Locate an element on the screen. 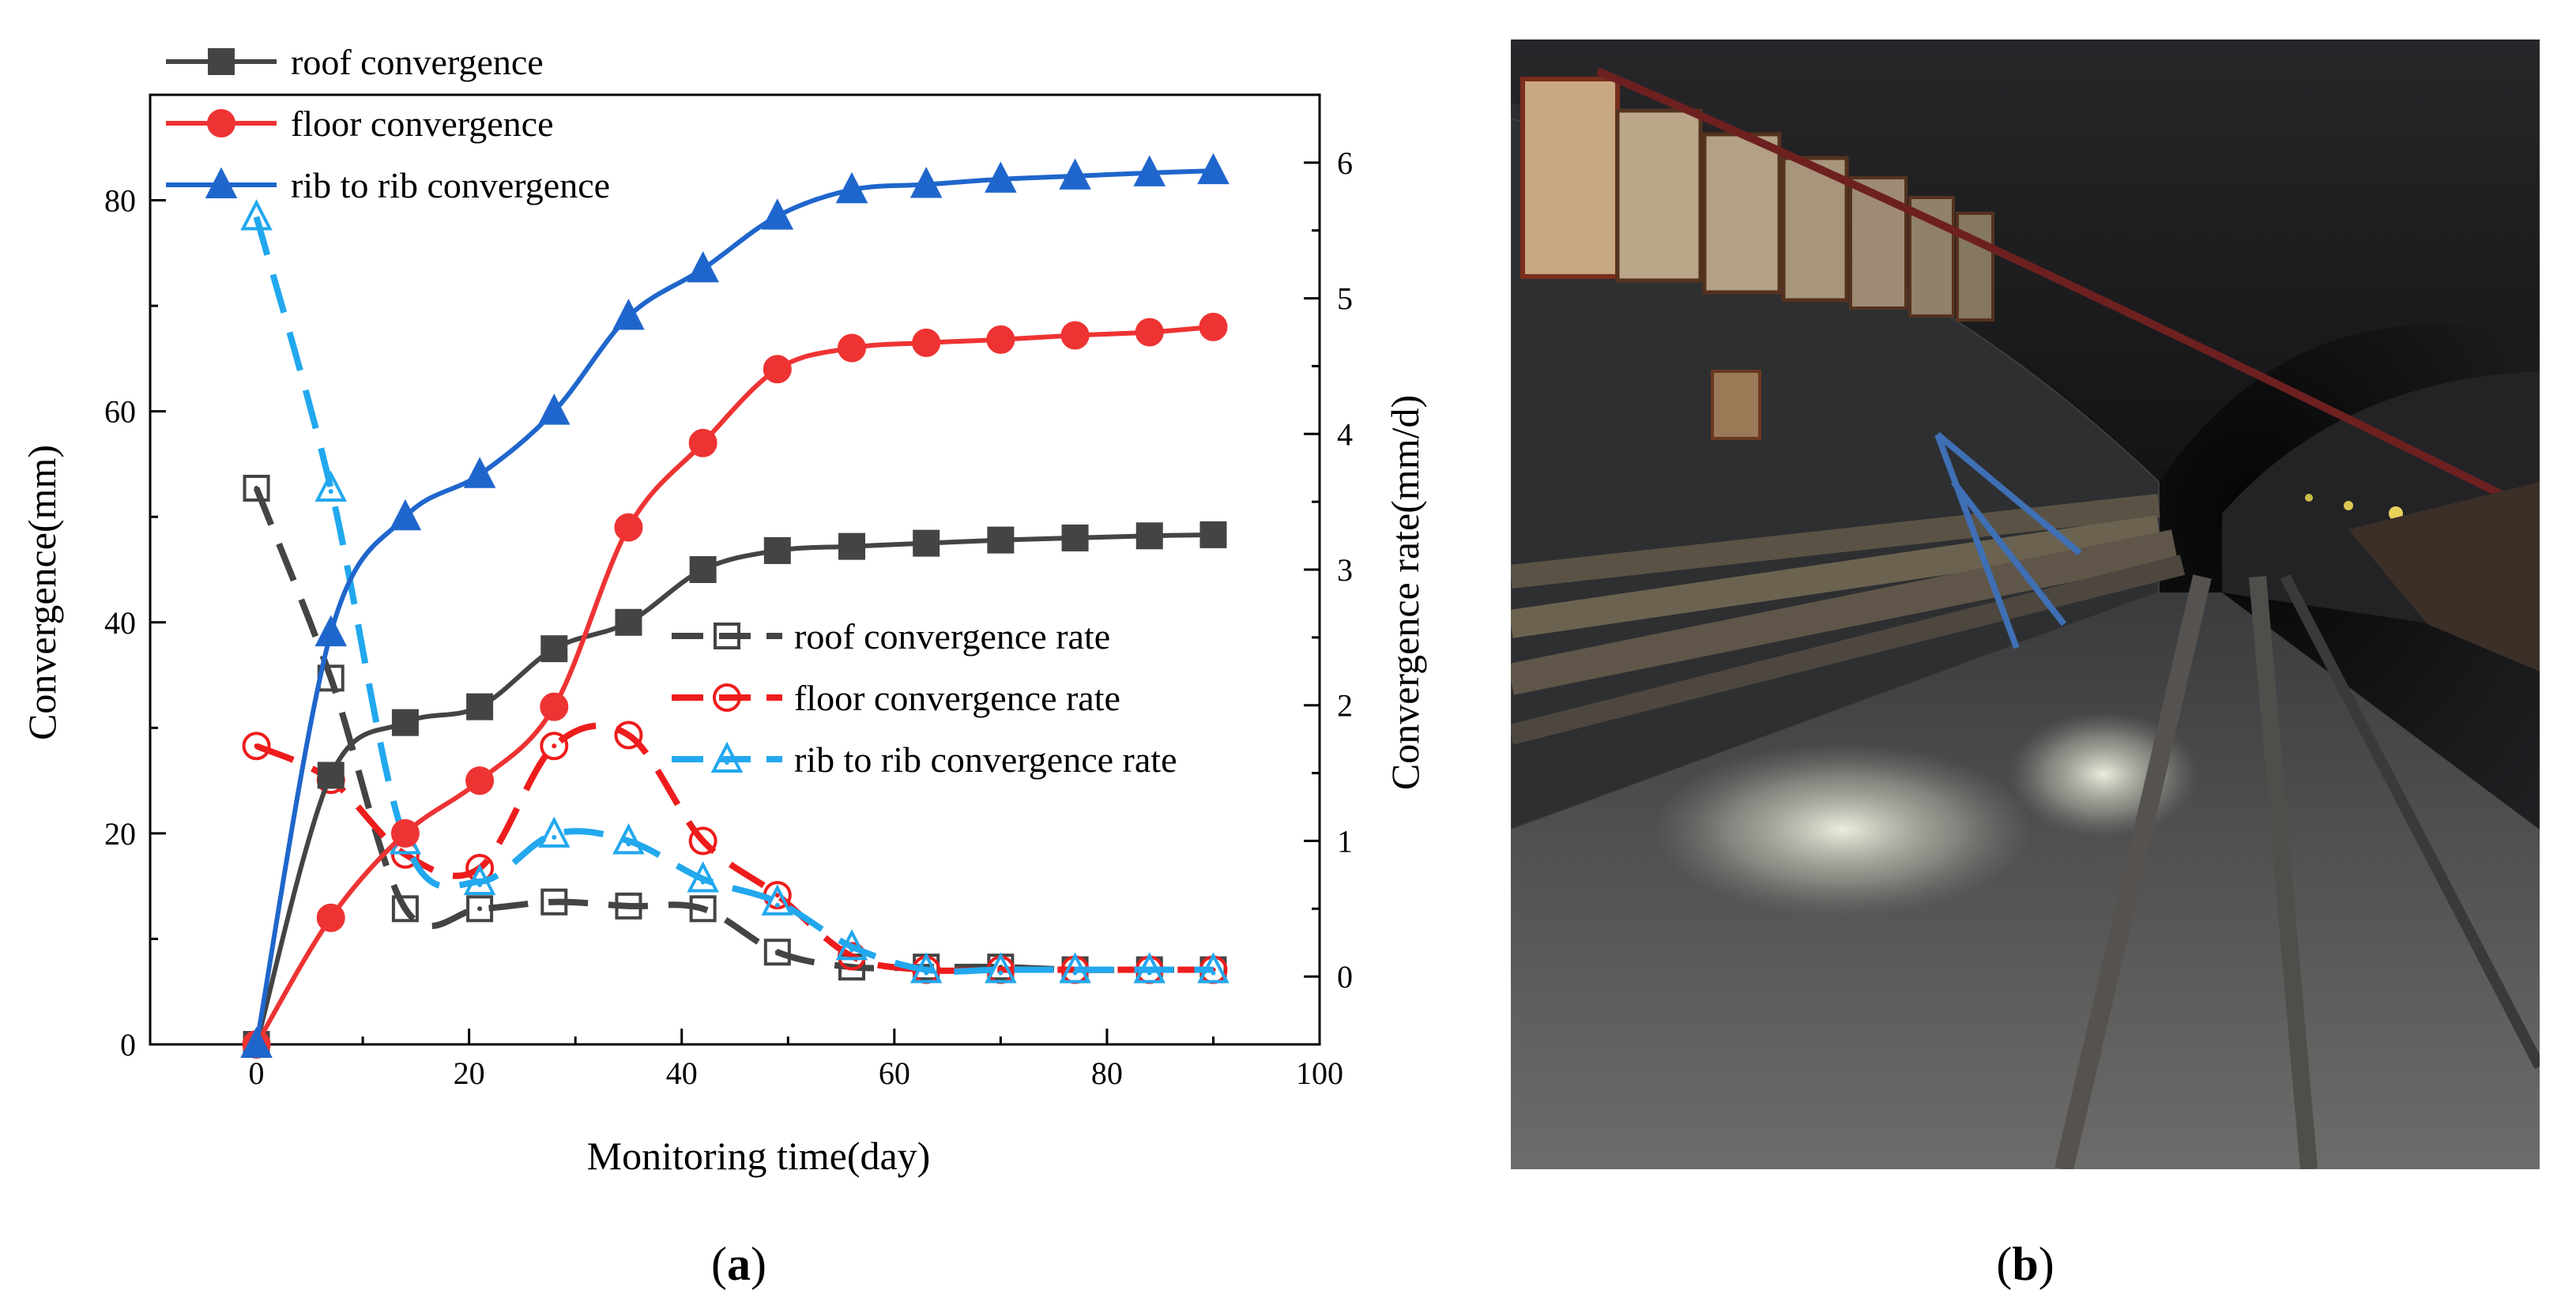 The width and height of the screenshot is (2576, 1313). panel-label-b: (b) is located at coordinates (2025, 1264).